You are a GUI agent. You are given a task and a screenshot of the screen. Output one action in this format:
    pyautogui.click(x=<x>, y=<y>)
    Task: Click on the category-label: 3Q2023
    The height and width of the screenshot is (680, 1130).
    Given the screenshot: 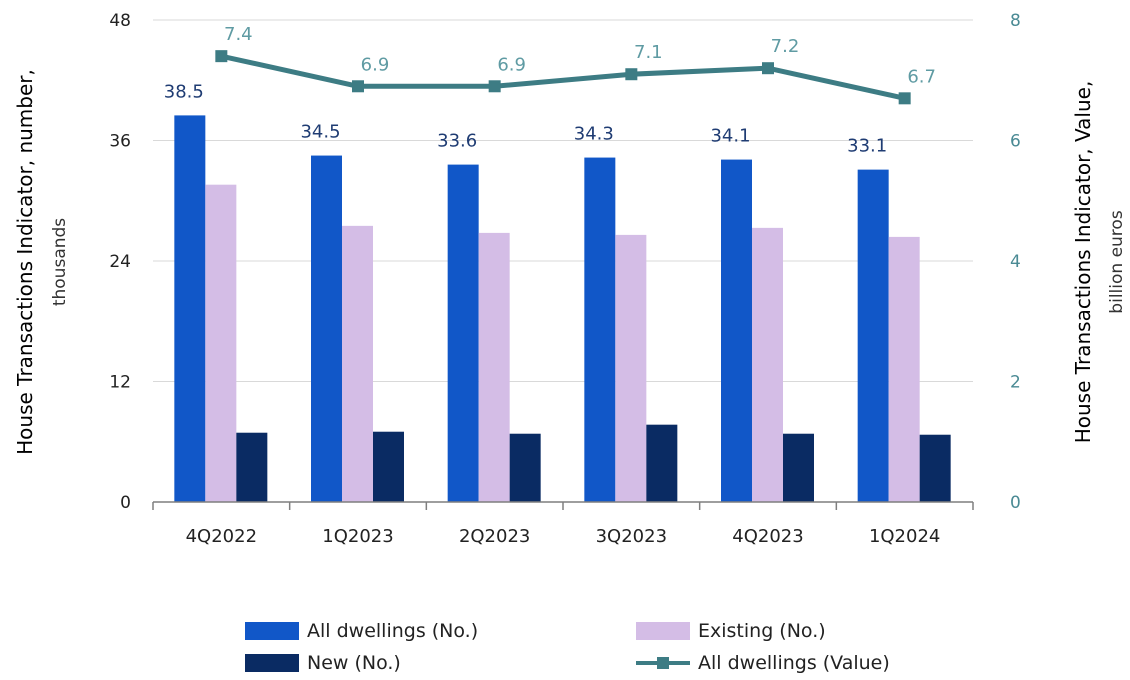 What is the action you would take?
    pyautogui.click(x=631, y=536)
    